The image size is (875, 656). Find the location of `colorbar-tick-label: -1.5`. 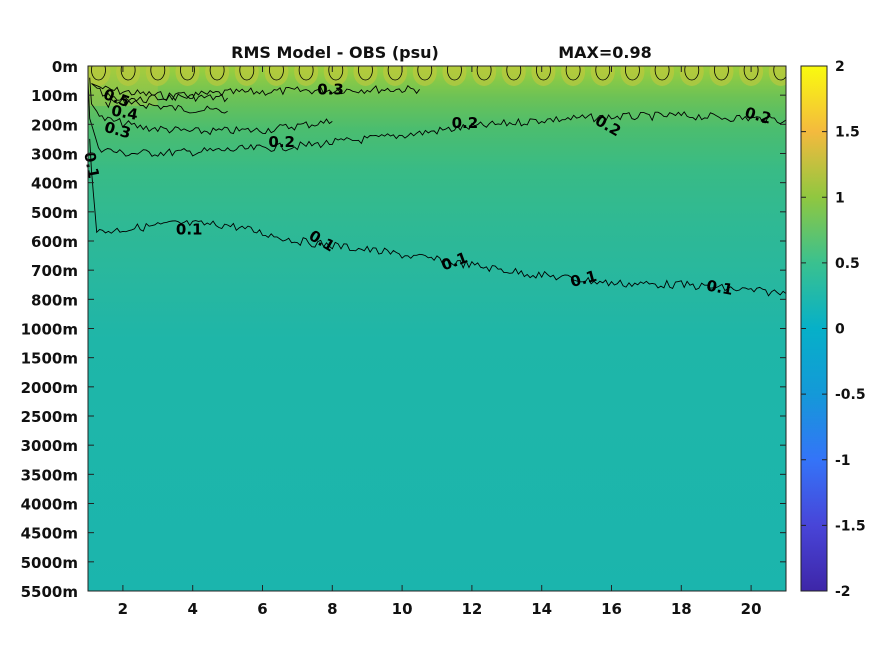

colorbar-tick-label: -1.5 is located at coordinates (850, 526).